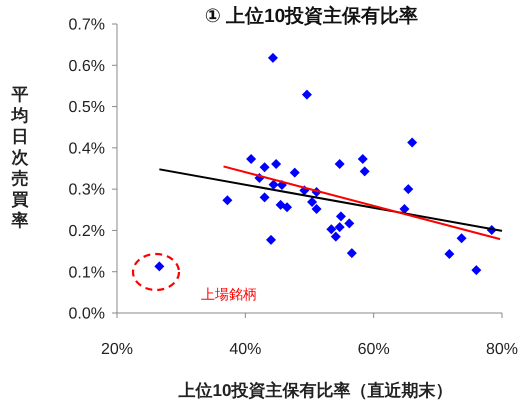  What do you see at coordinates (374, 349) in the screenshot?
I see `x-tick-label: 60%` at bounding box center [374, 349].